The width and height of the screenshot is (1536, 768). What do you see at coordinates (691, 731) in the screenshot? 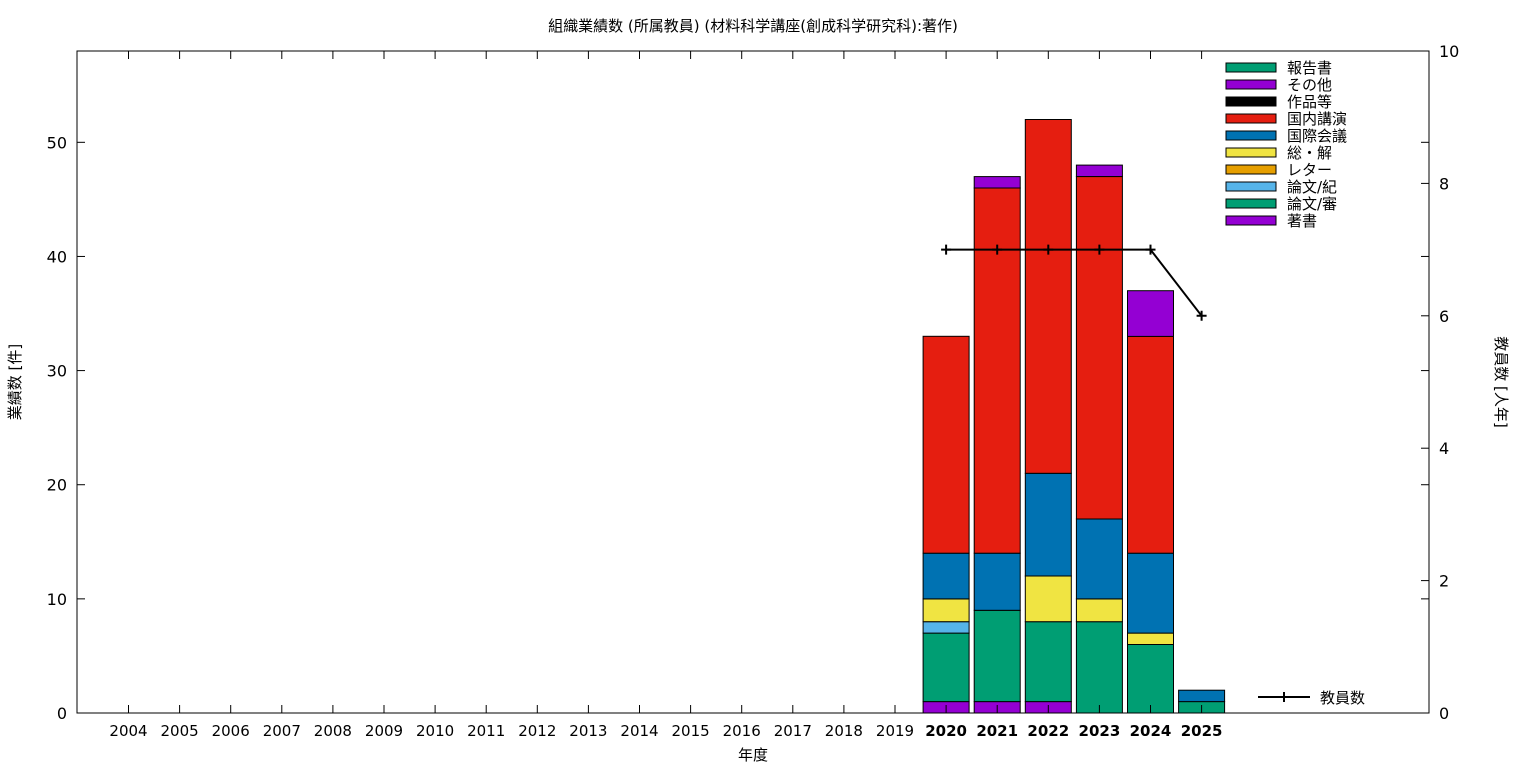
I see `x-tick-label: 2015` at bounding box center [691, 731].